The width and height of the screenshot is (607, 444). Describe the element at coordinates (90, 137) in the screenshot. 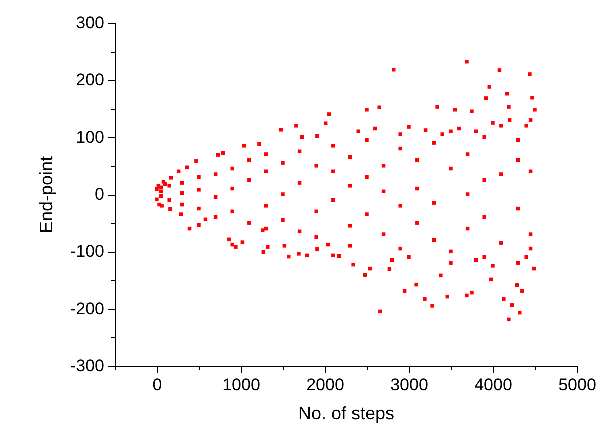

I see `y-tick-label: 100` at that location.